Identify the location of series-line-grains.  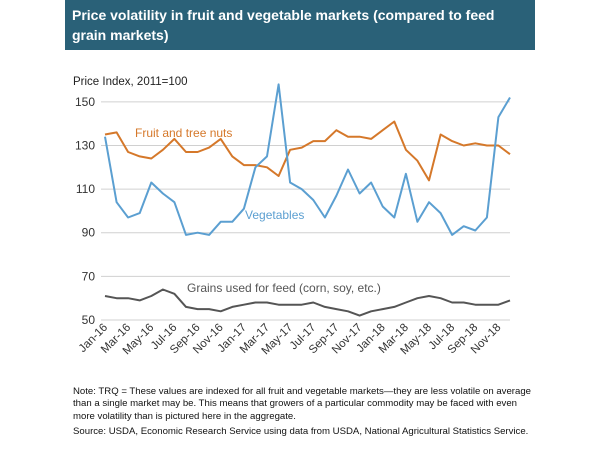
(307, 302).